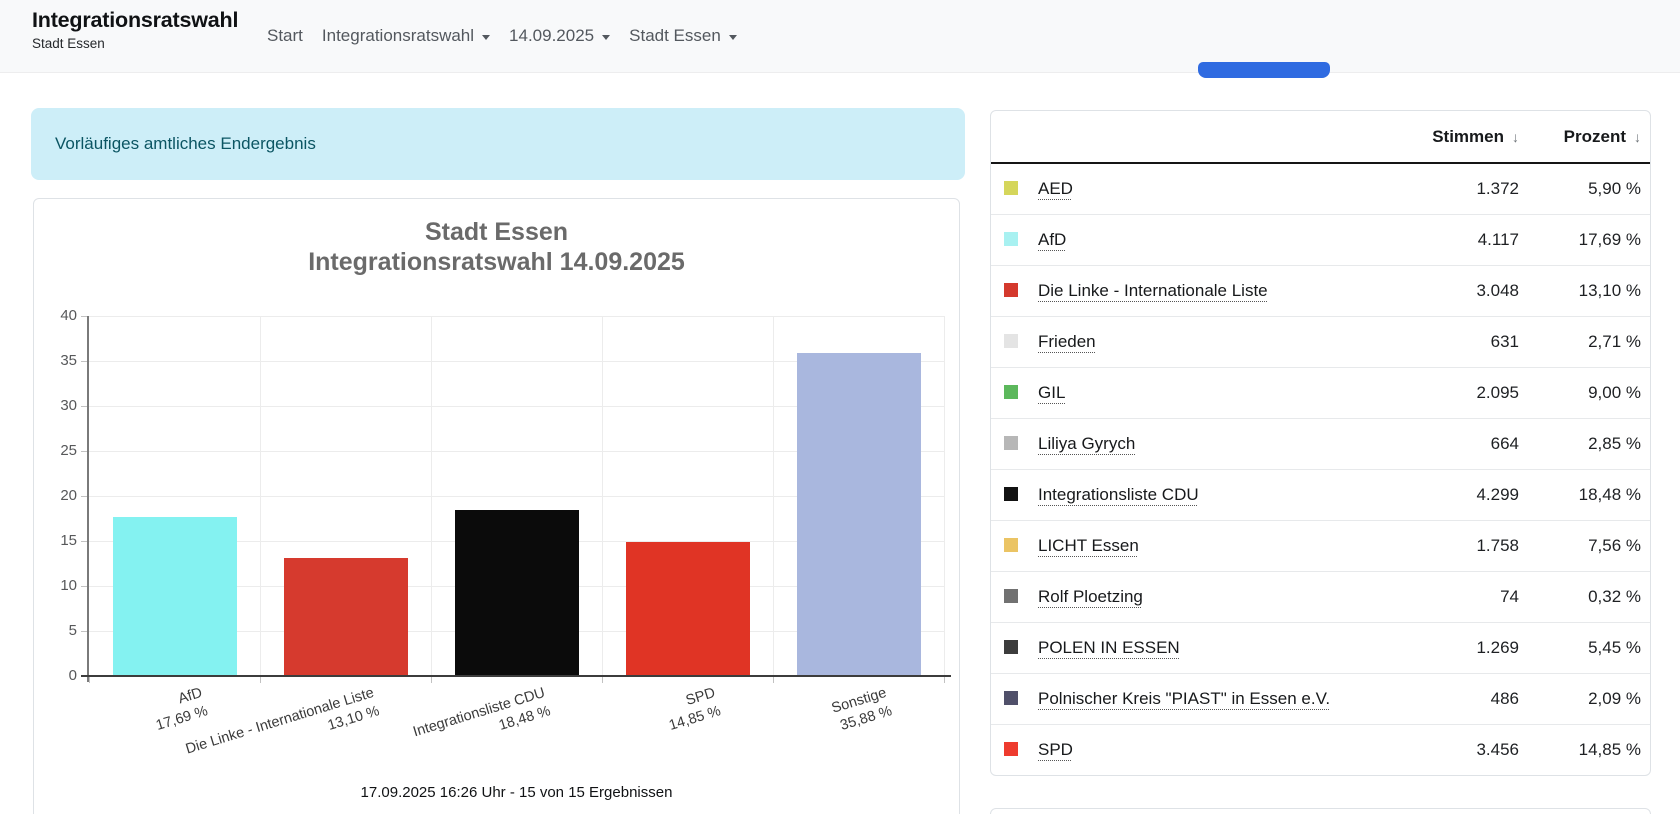 This screenshot has height=814, width=1680. What do you see at coordinates (1109, 647) in the screenshot?
I see `party-link-polen-in-essen: POLEN IN ESSEN` at bounding box center [1109, 647].